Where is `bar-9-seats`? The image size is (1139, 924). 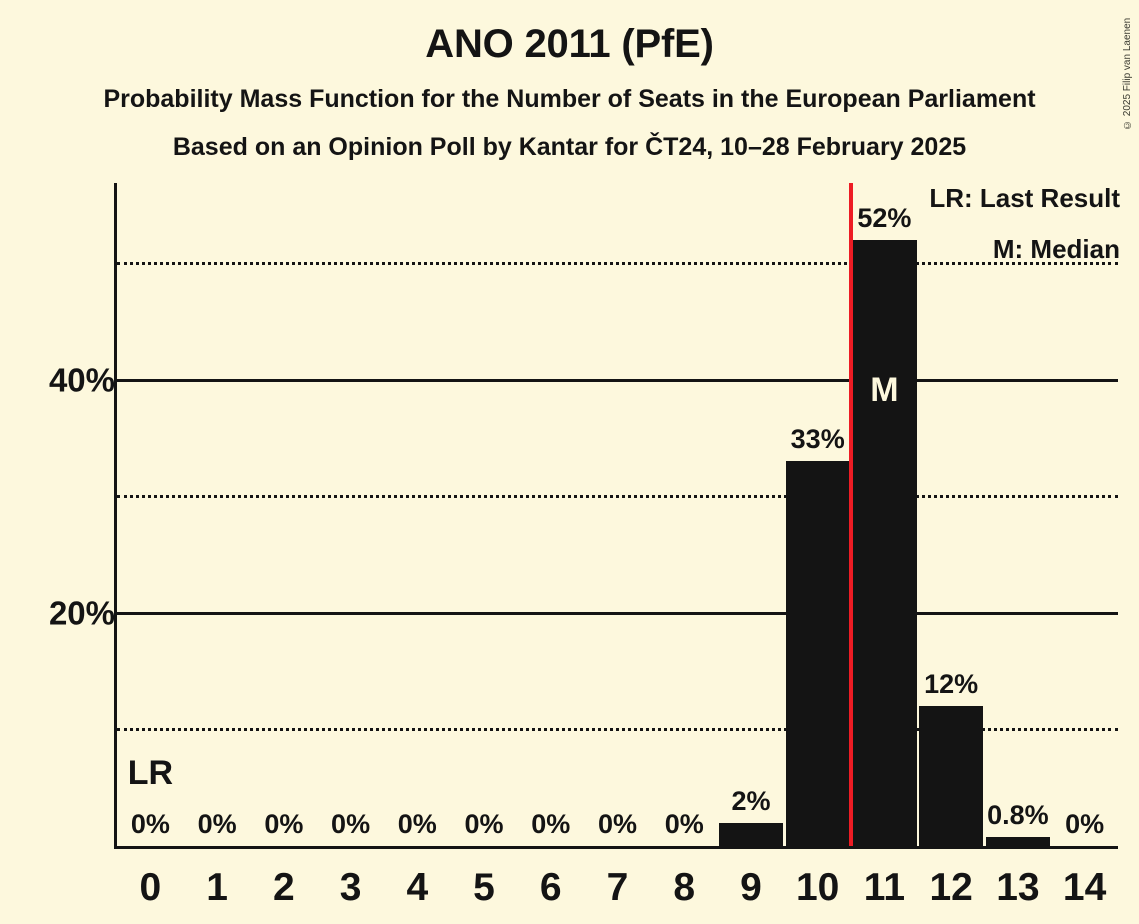 bar-9-seats is located at coordinates (751, 834).